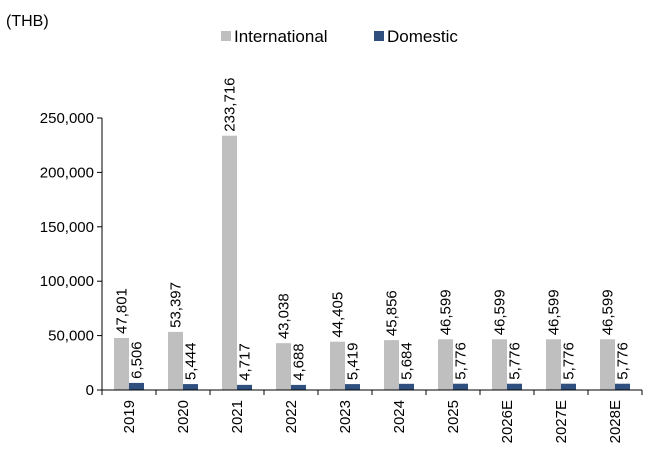 Image resolution: width=656 pixels, height=457 pixels. What do you see at coordinates (407, 361) in the screenshot?
I see `data-label-domestic: 5,684` at bounding box center [407, 361].